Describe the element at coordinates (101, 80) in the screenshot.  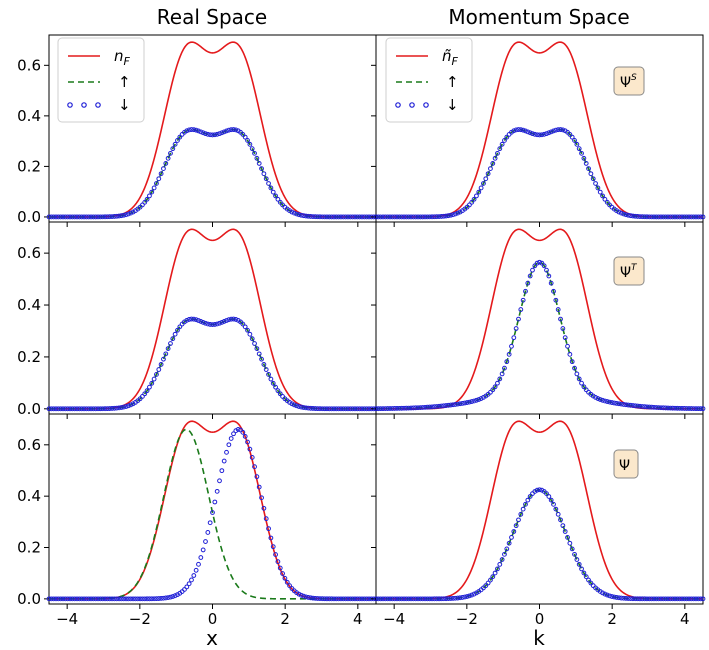
I see `legend-real-space: nF ↑ ↓` at that location.